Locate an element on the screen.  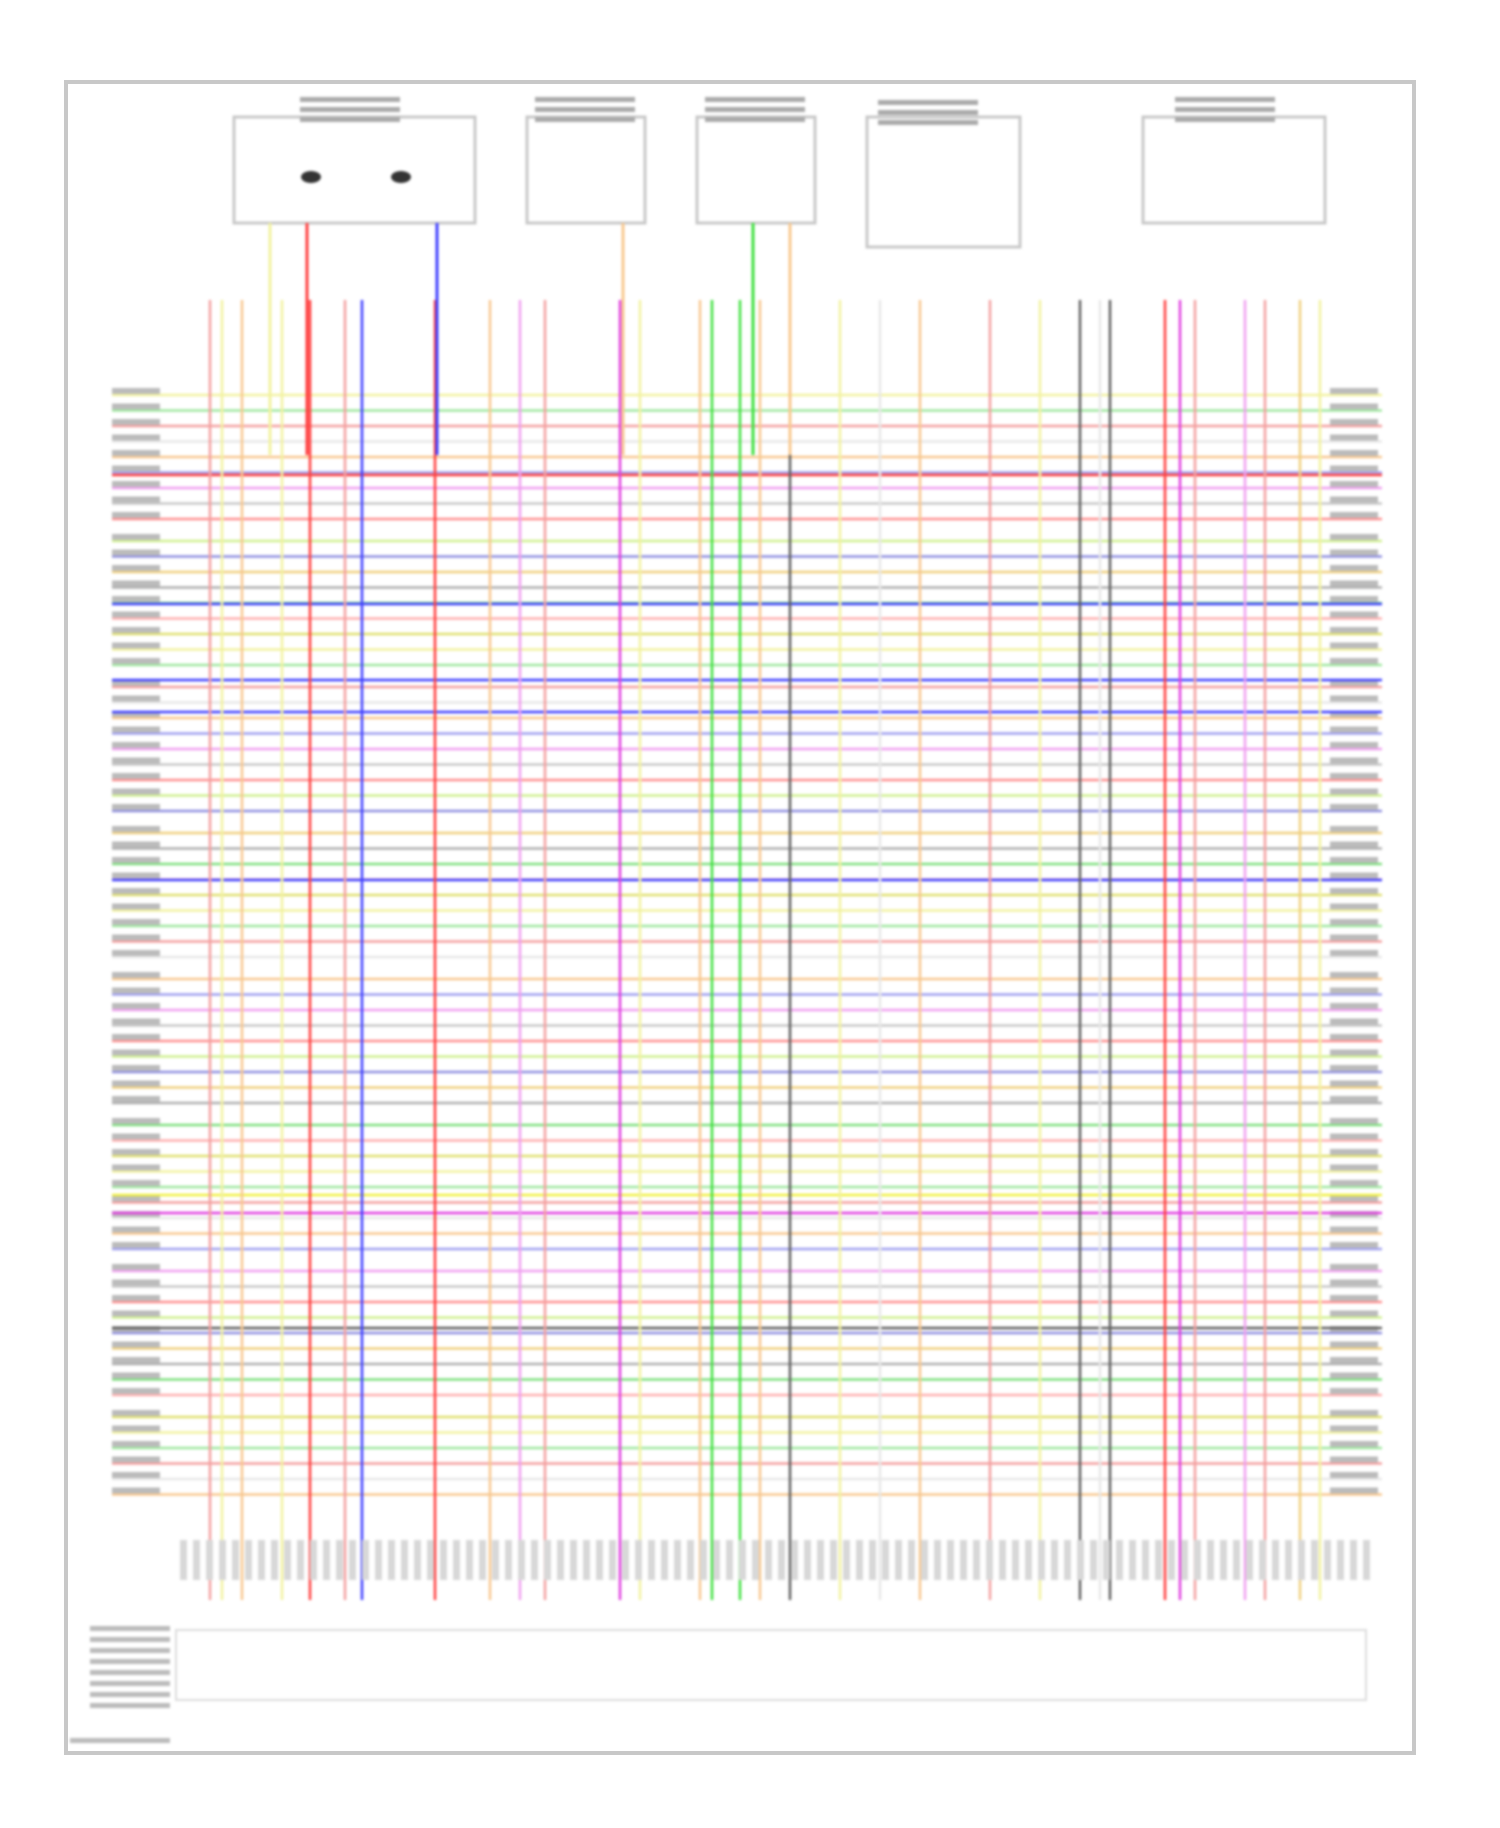
sensor-icon is located at coordinates (401, 177).